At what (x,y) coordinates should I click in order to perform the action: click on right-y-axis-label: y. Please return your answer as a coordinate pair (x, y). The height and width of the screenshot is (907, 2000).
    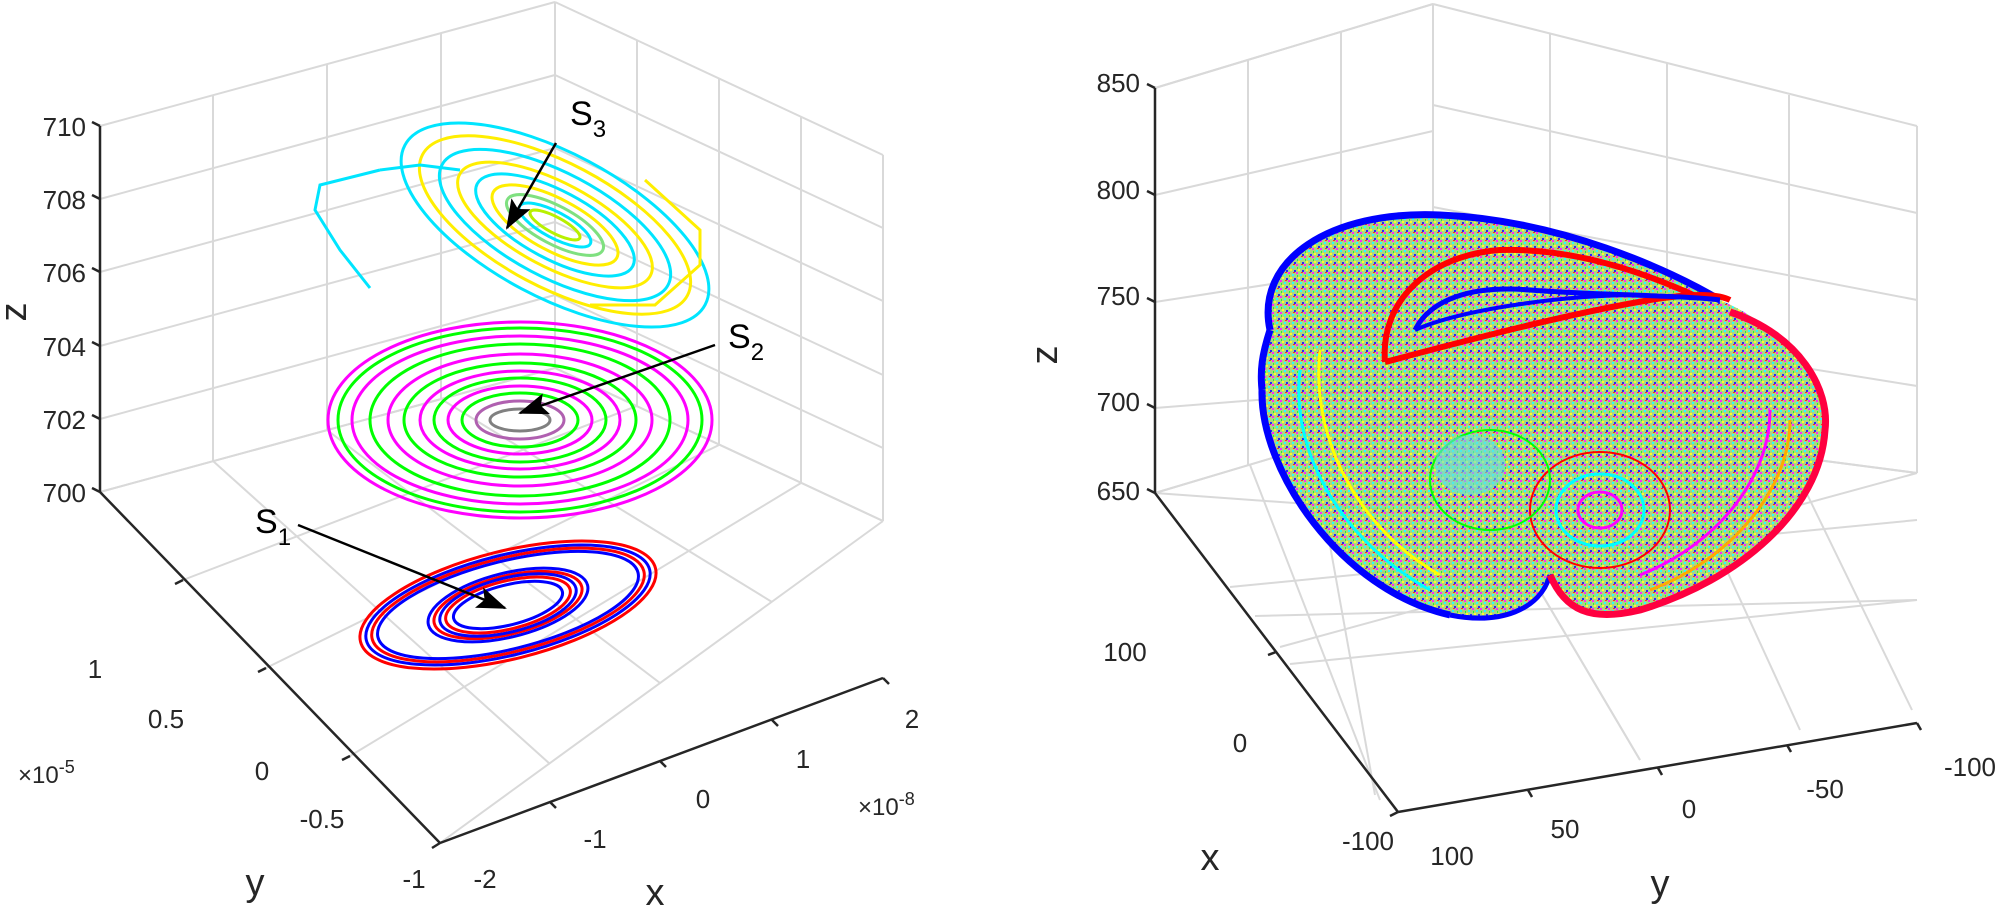
    Looking at the image, I should click on (1660, 884).